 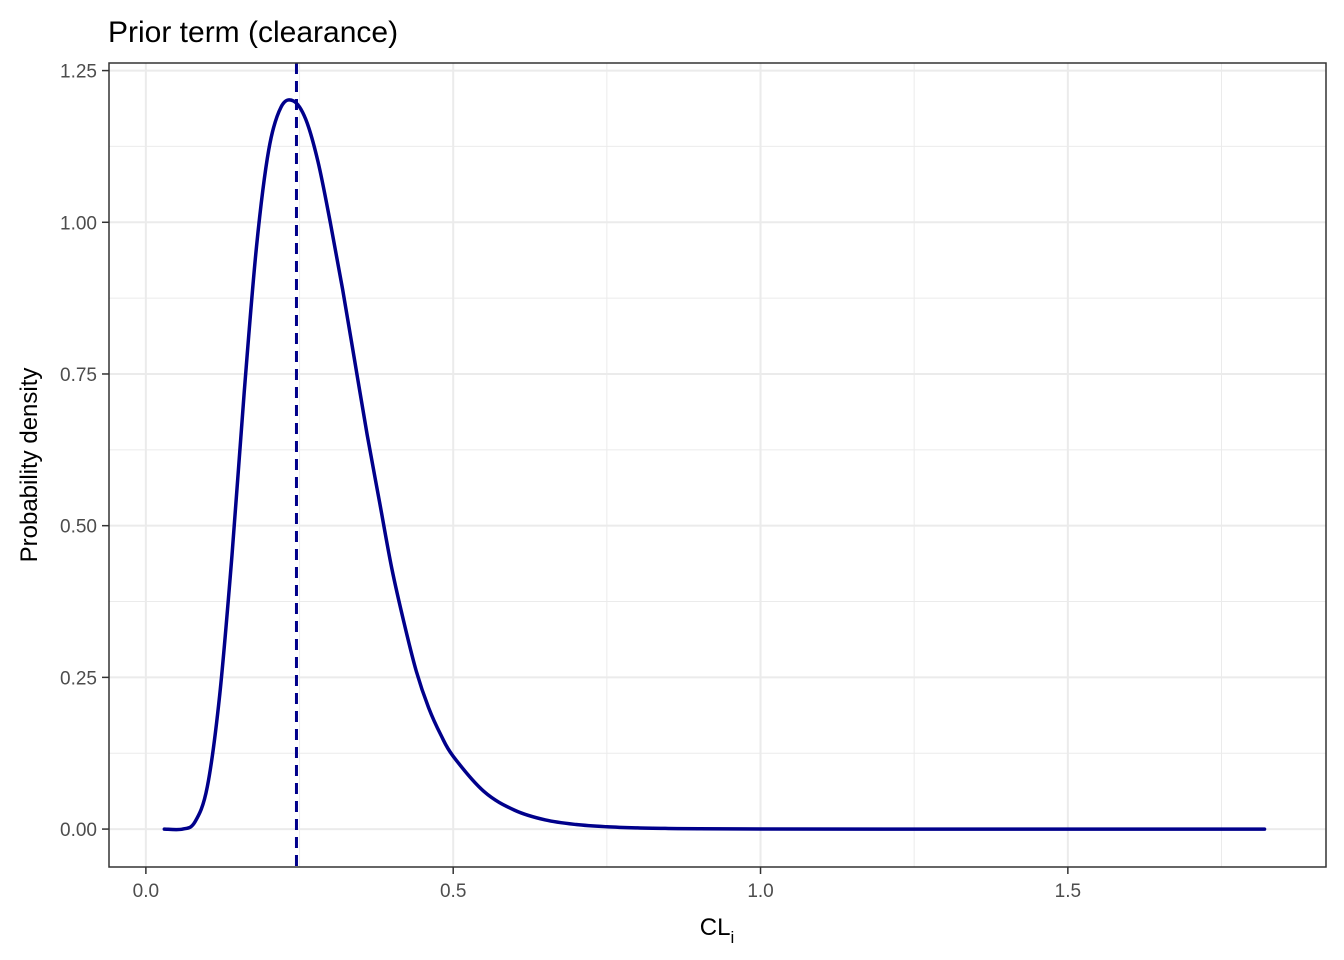 What do you see at coordinates (78, 375) in the screenshot?
I see `y-tick-label: 0.75` at bounding box center [78, 375].